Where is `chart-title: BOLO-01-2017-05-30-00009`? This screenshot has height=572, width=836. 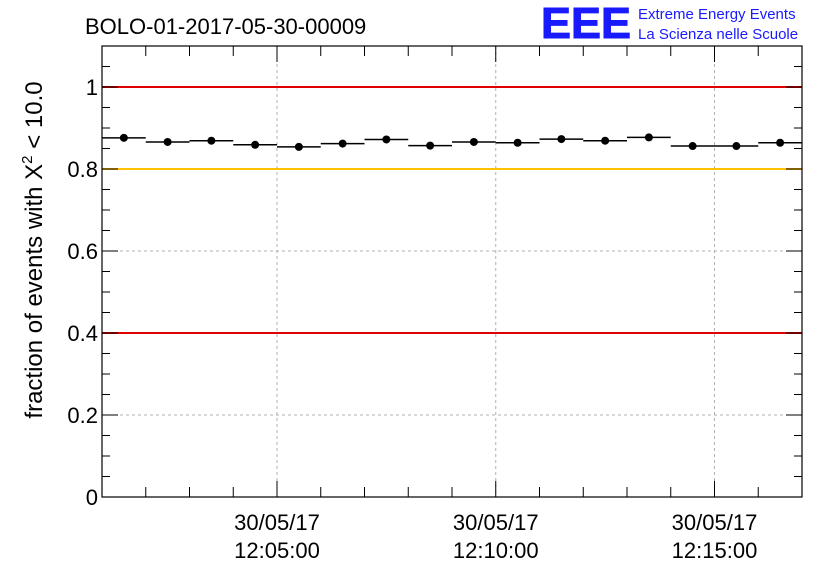 chart-title: BOLO-01-2017-05-30-00009 is located at coordinates (225, 26).